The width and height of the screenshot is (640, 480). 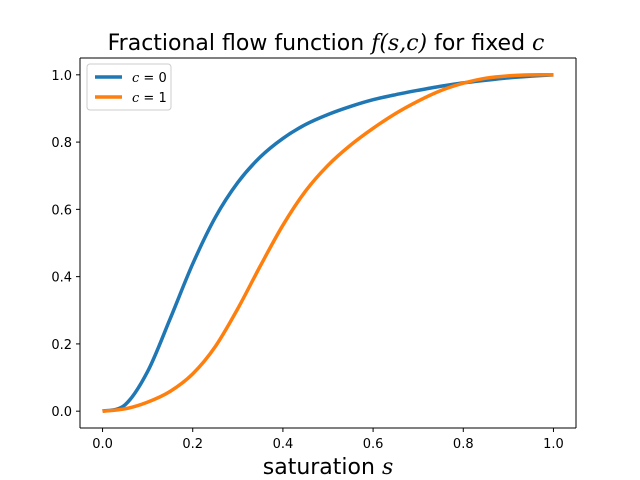 I want to click on y-tick-label: 0.0, so click(x=61, y=412).